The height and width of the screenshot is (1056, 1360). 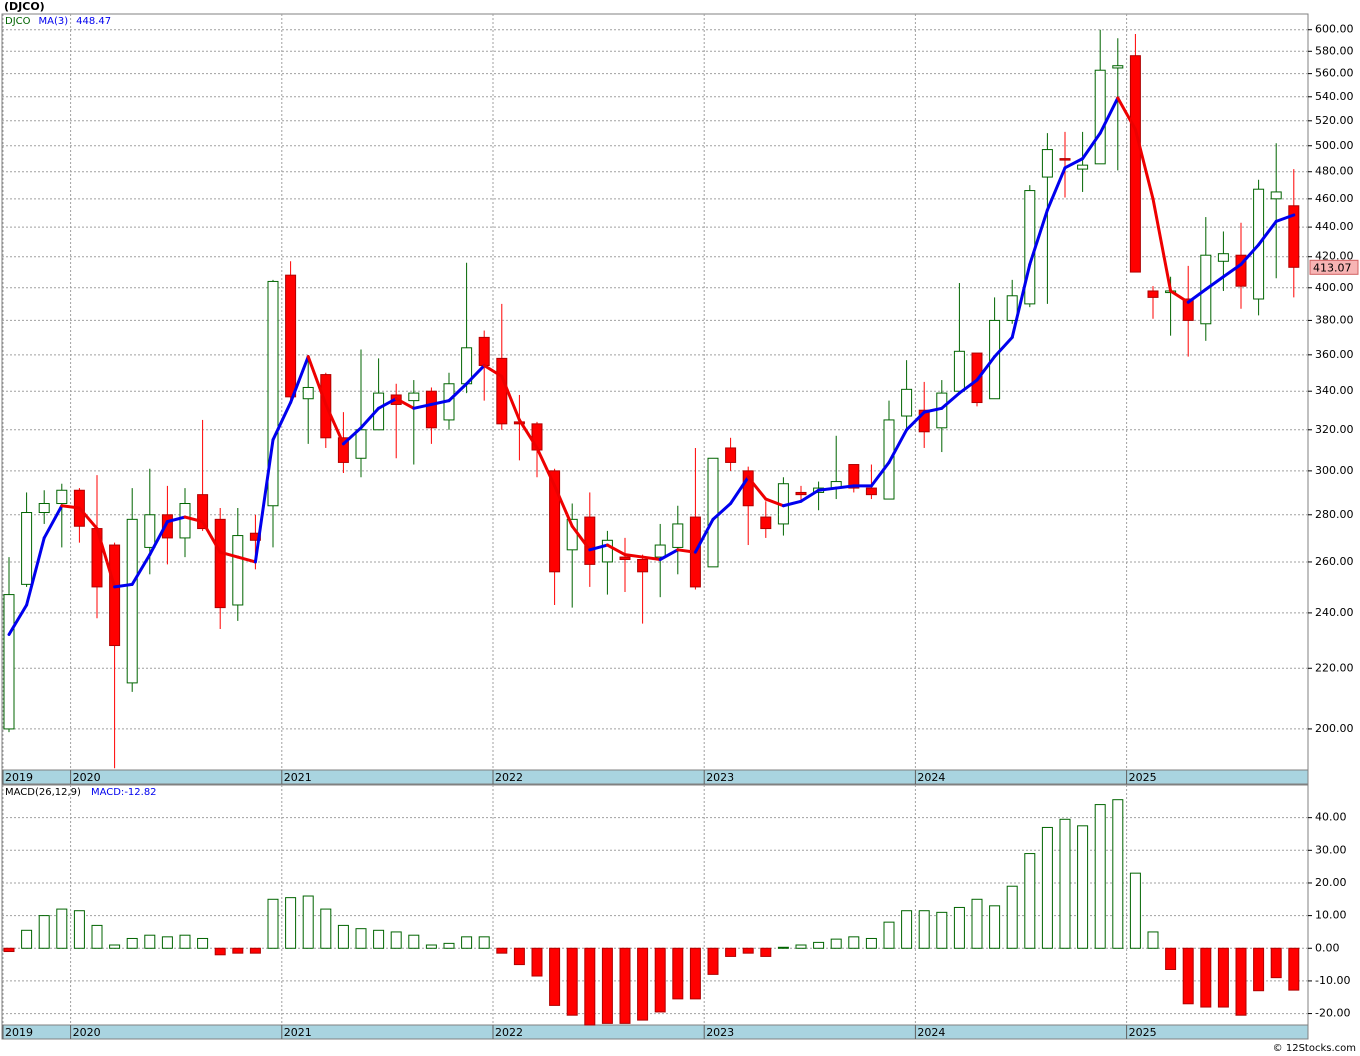 I want to click on y-tick-label: 580.00, so click(x=1334, y=50).